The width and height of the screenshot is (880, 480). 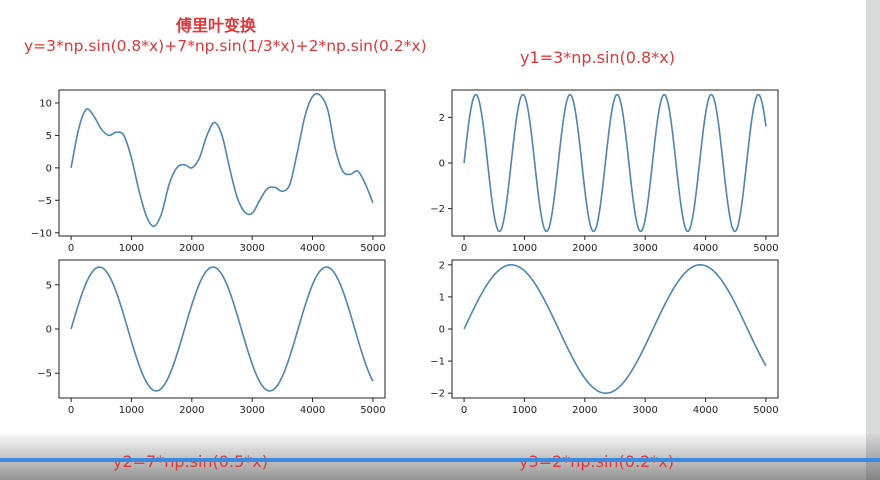 What do you see at coordinates (440, 457) in the screenshot?
I see `video-controls-overlay` at bounding box center [440, 457].